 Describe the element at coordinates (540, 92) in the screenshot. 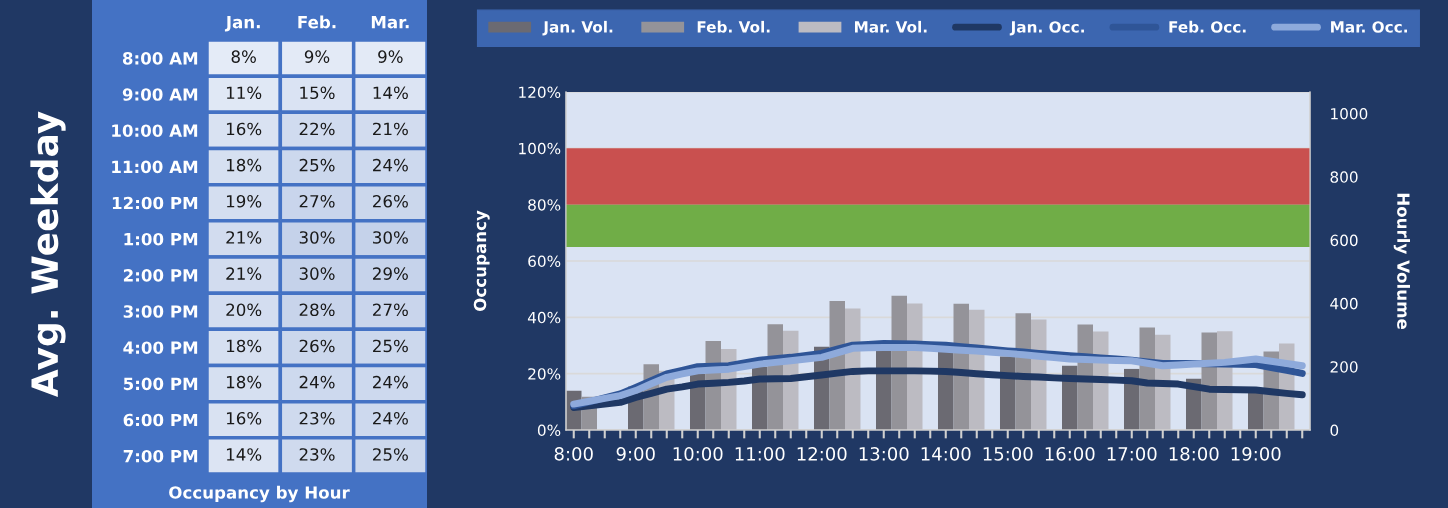

I see `y-tick-label: 120%` at that location.